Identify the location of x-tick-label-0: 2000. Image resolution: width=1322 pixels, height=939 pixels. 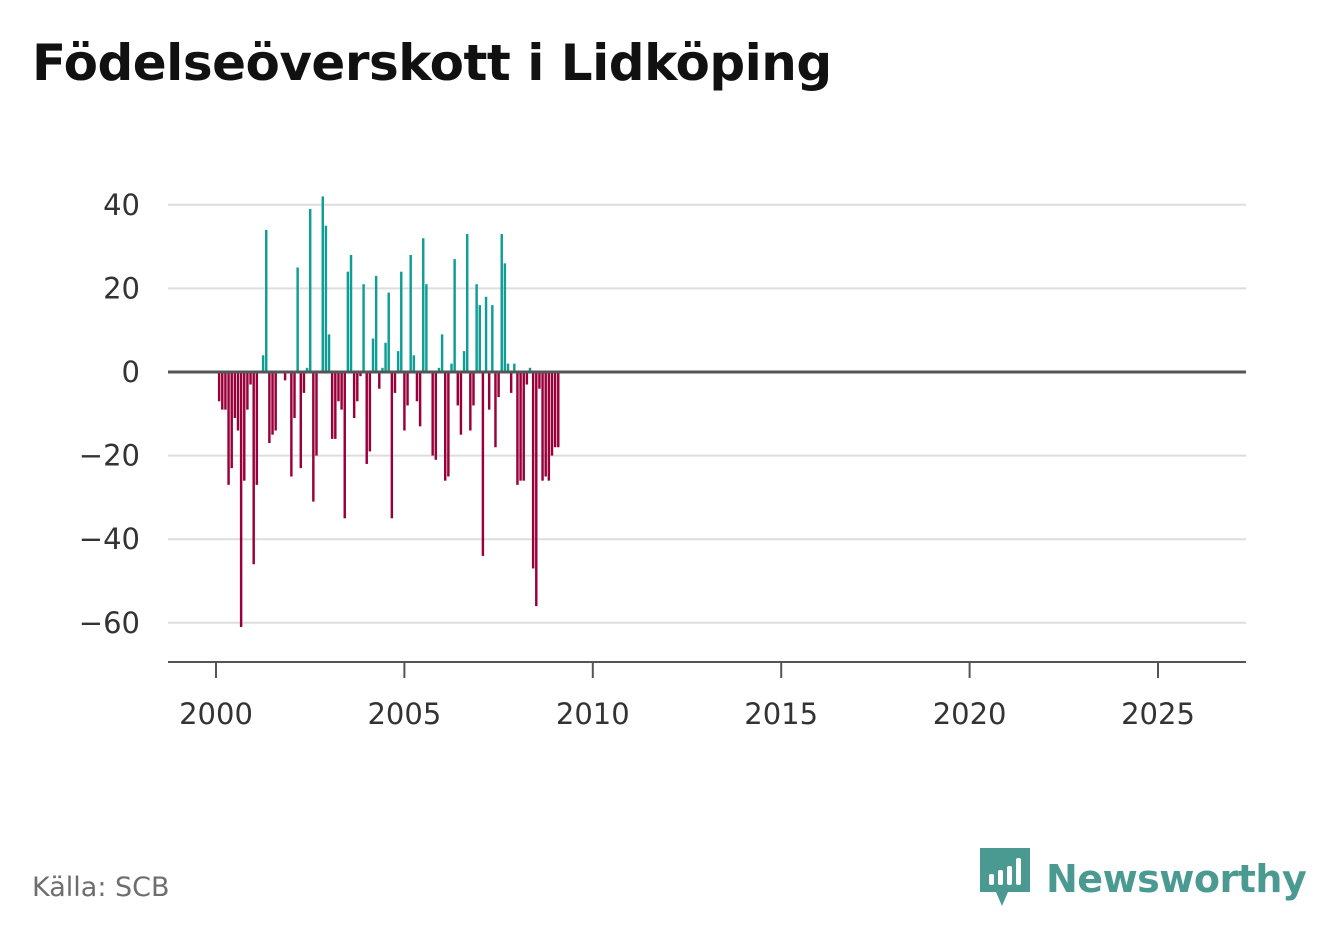
(216, 714).